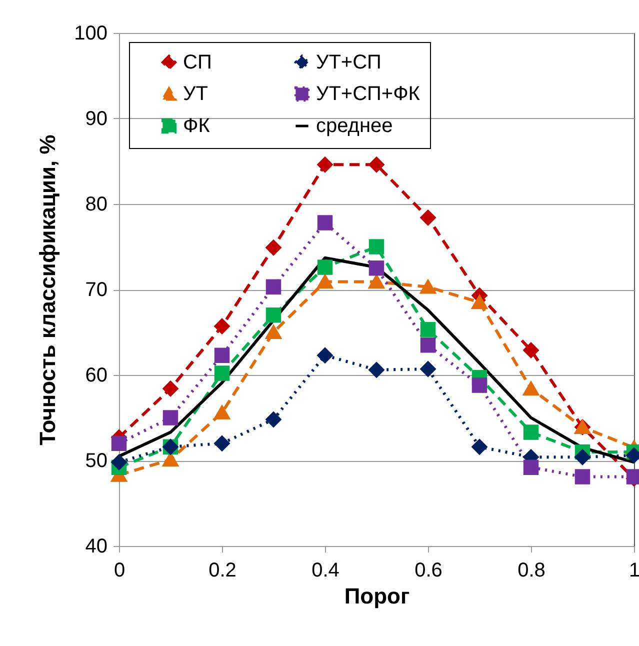 Image resolution: width=639 pixels, height=646 pixels. I want to click on legend-label: среднее, so click(354, 126).